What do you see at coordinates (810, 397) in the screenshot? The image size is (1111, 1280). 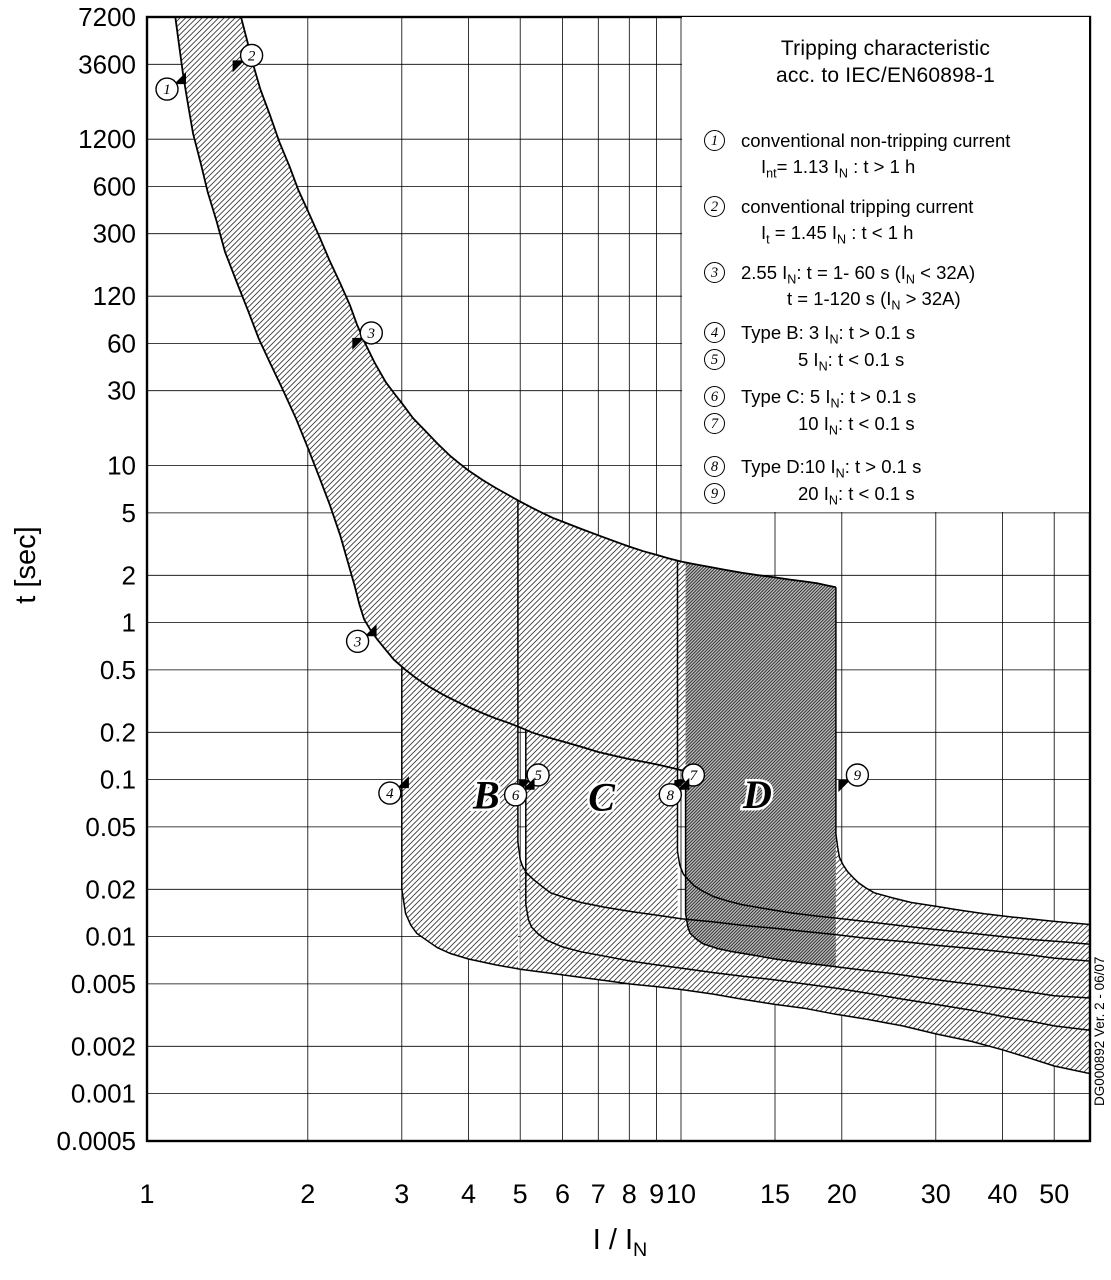 I see `legend-item-6: 6 Type C: 5 IN: t > 0.1 s` at bounding box center [810, 397].